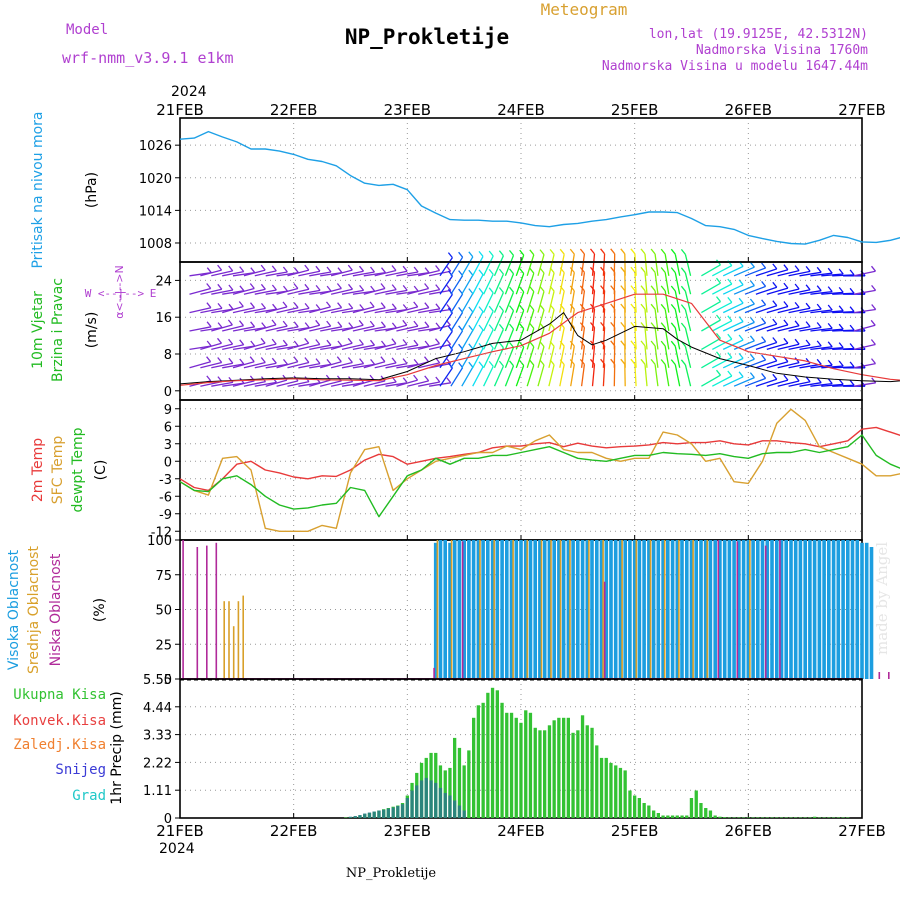 The height and width of the screenshot is (900, 900). What do you see at coordinates (293, 110) in the screenshot?
I see `top-day-label: 22FEB` at bounding box center [293, 110].